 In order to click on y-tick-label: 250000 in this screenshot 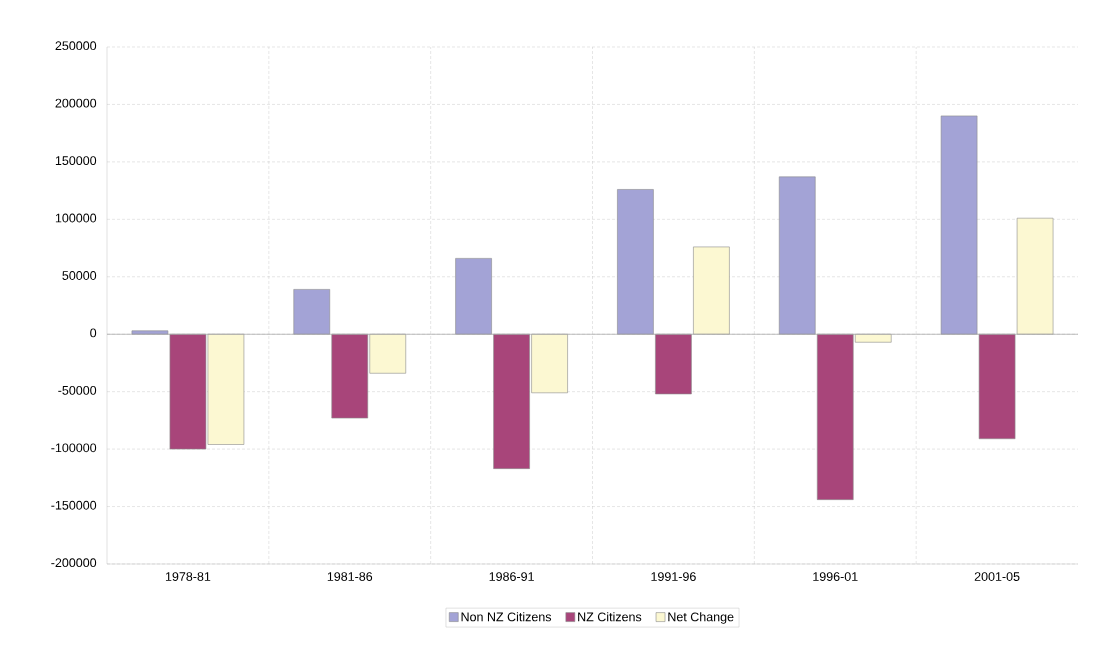, I will do `click(76, 46)`.